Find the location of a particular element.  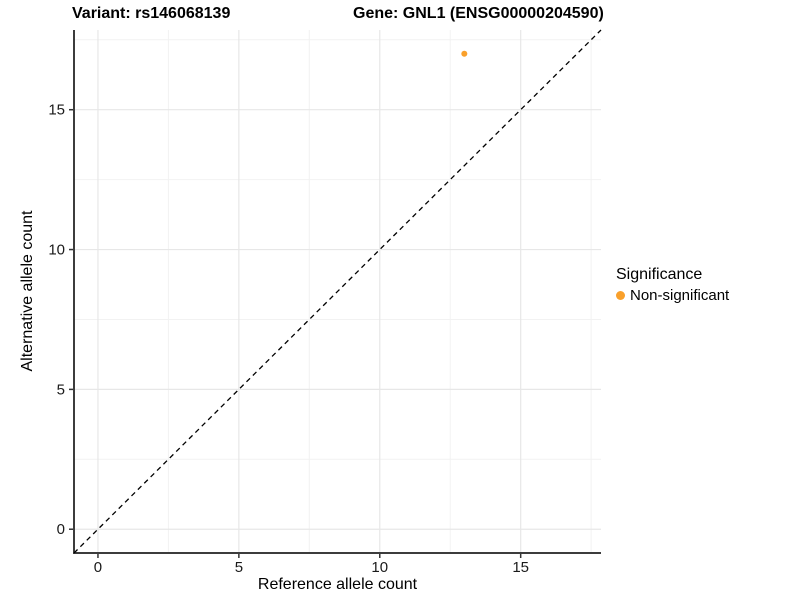

x-axis-title: Reference allele count is located at coordinates (337, 584).